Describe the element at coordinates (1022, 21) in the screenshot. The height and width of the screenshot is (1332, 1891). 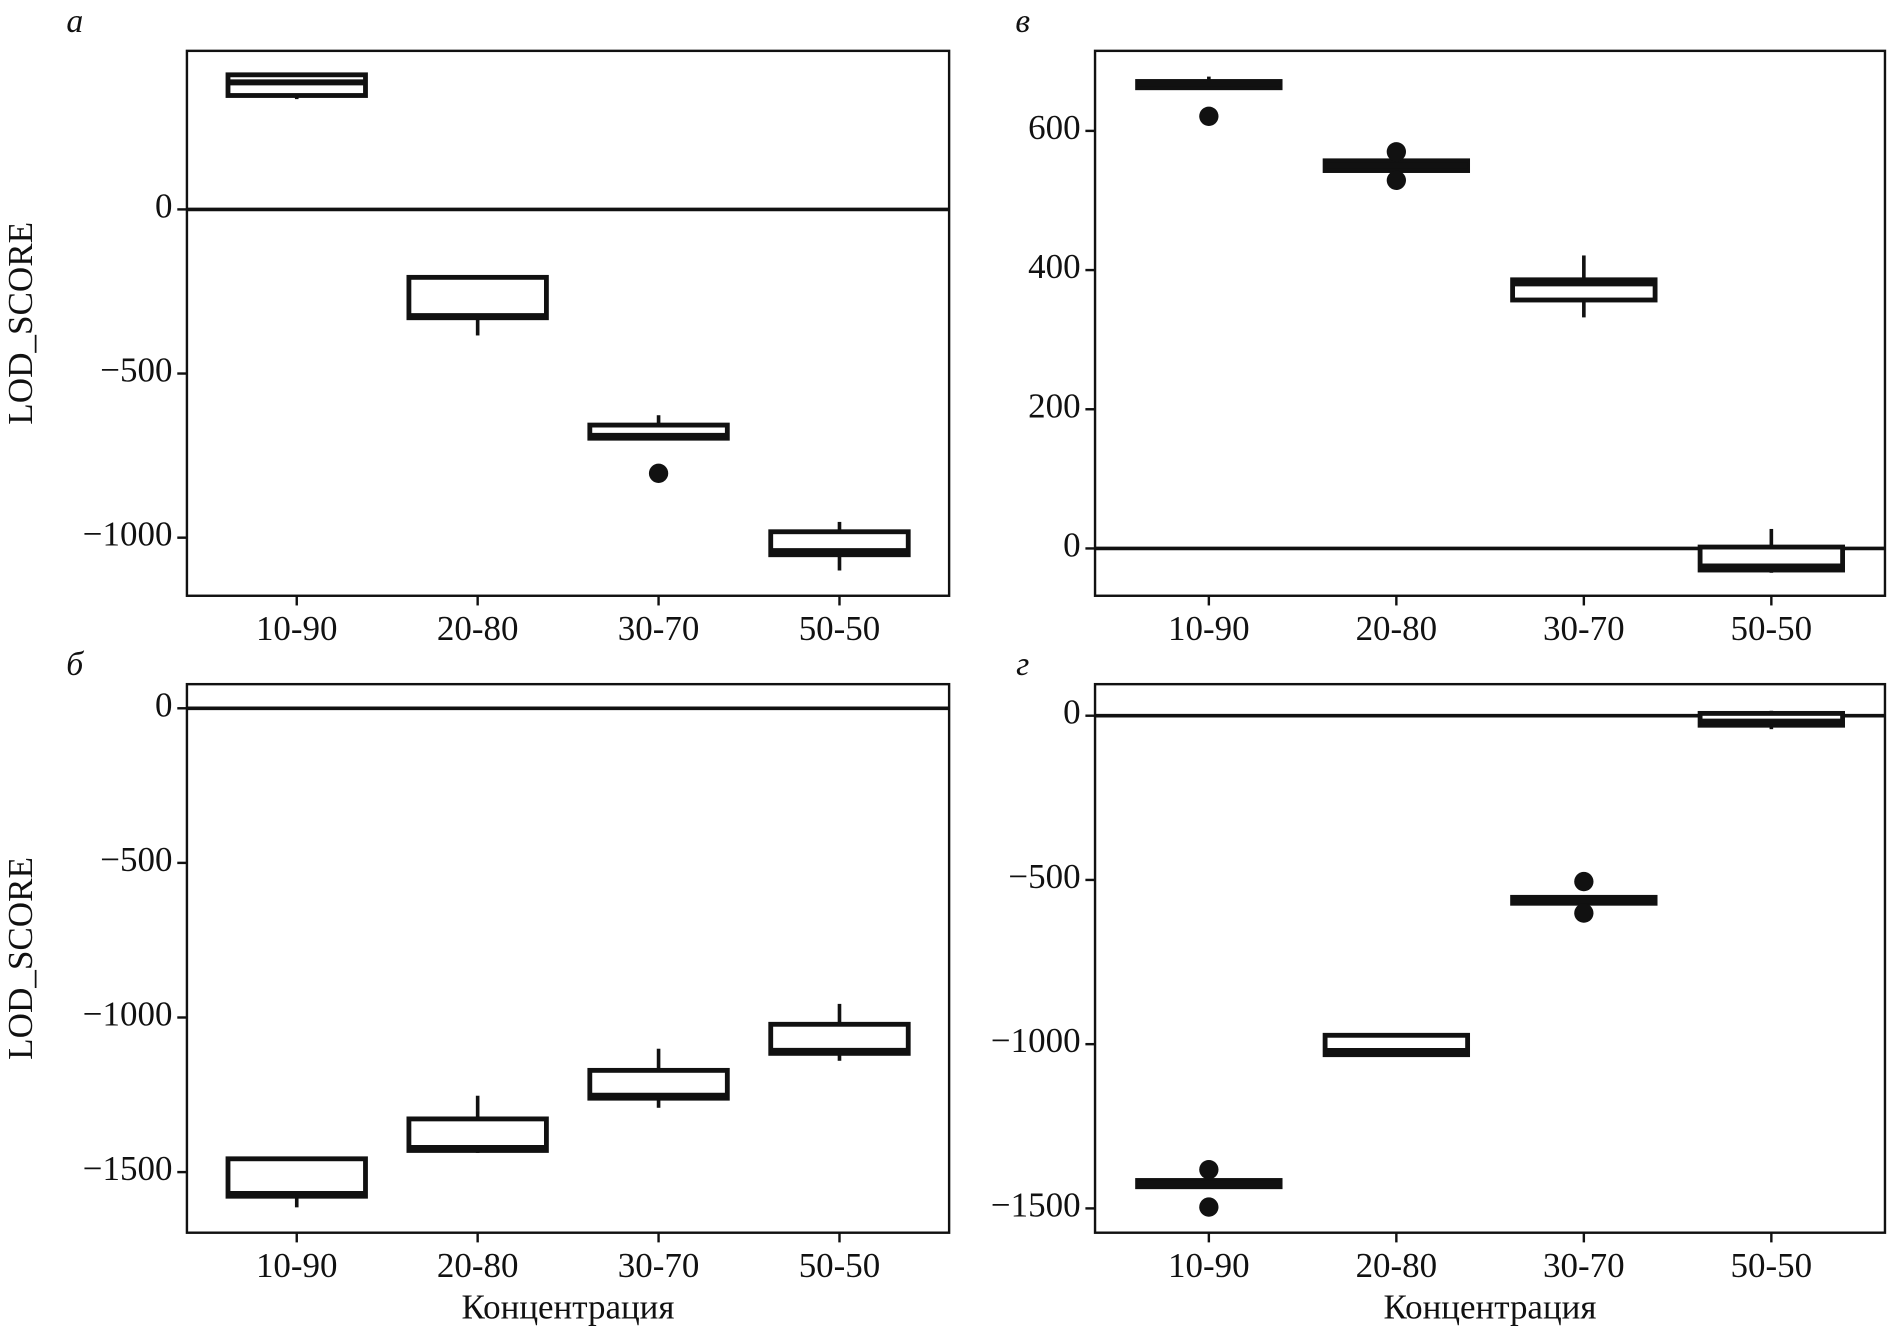
I see `panel-label: в` at that location.